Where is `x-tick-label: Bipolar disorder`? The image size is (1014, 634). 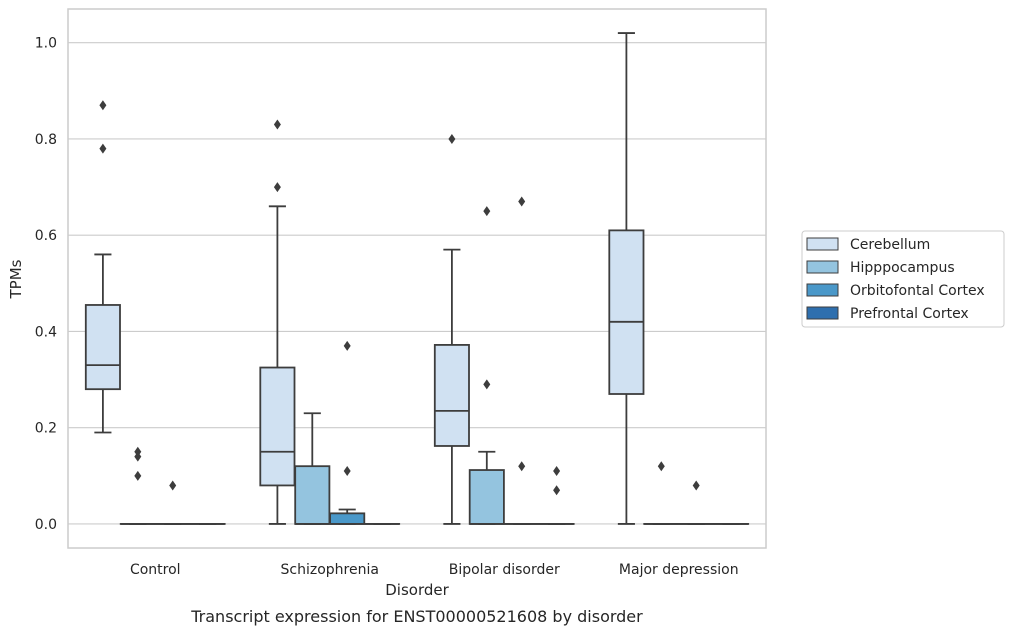 x-tick-label: Bipolar disorder is located at coordinates (504, 570).